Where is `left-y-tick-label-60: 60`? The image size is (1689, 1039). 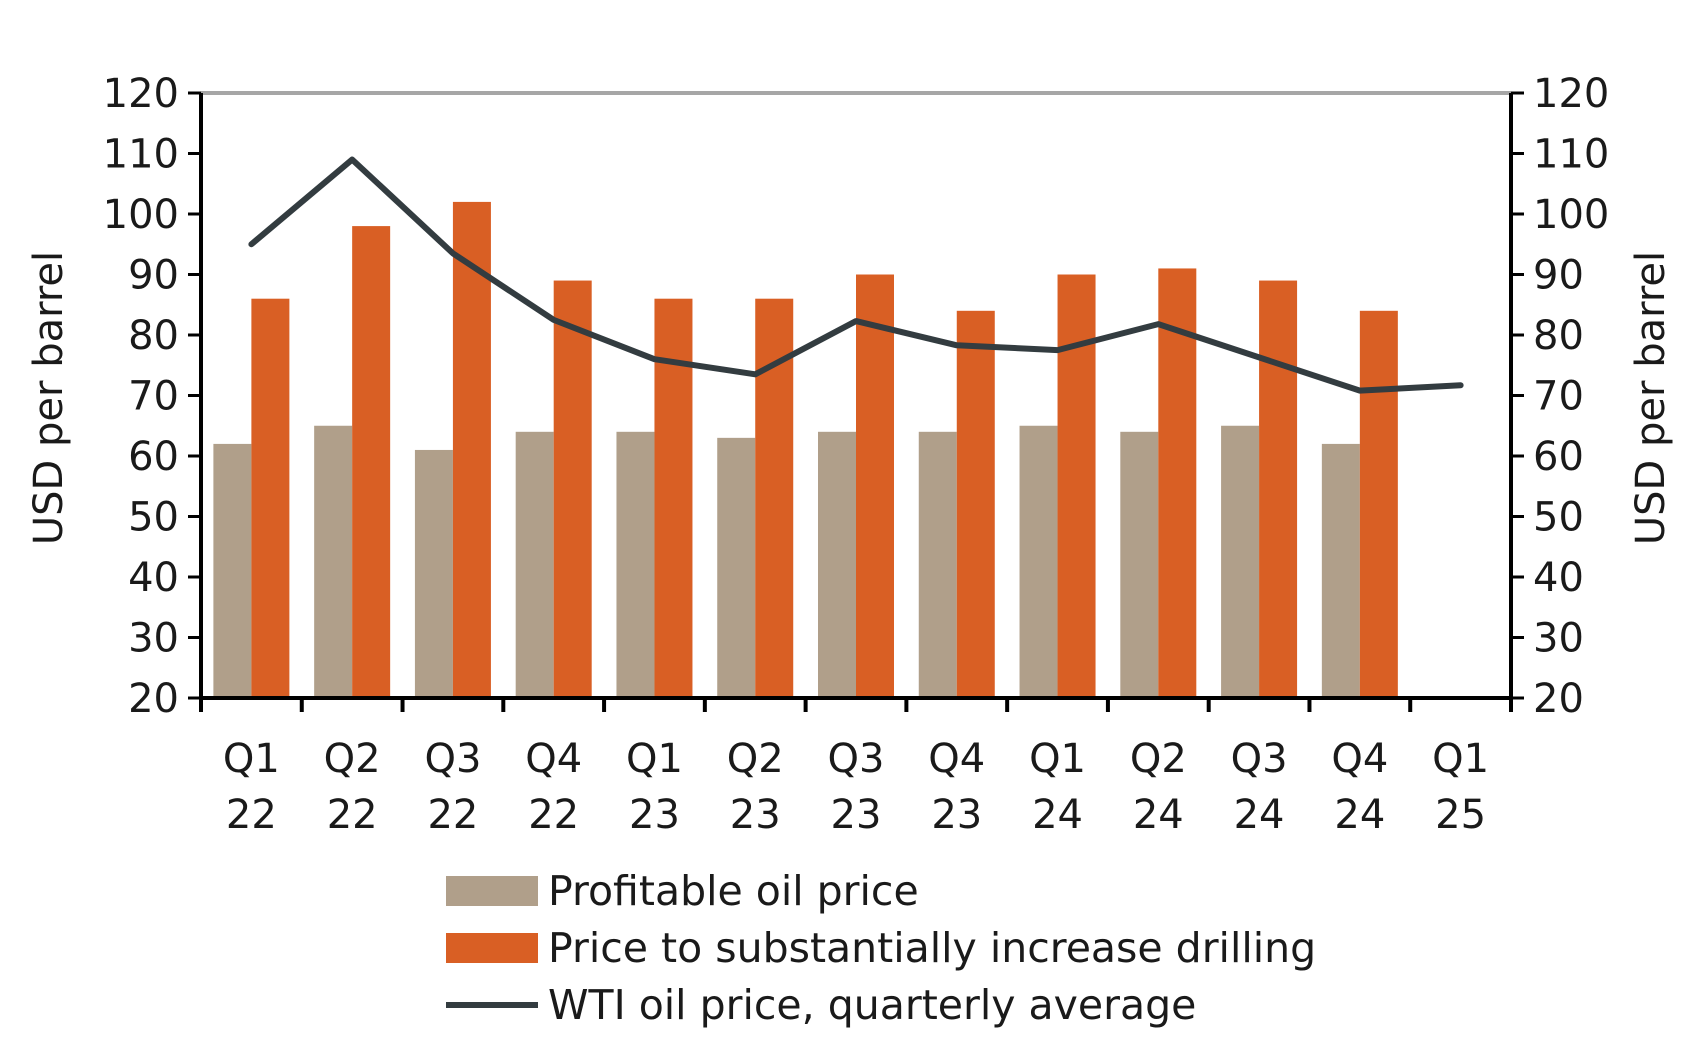
left-y-tick-label-60: 60 is located at coordinates (153, 457).